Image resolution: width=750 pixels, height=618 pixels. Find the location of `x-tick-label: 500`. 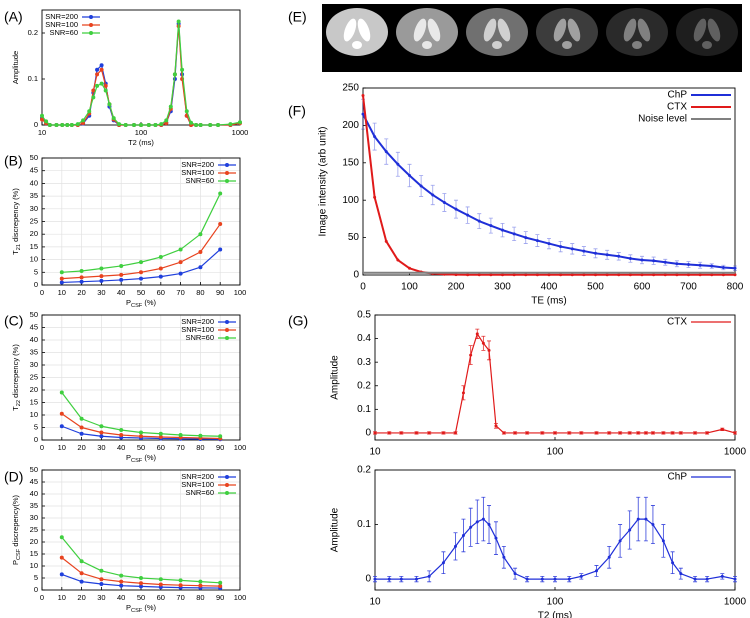

x-tick-label: 500 is located at coordinates (595, 287).